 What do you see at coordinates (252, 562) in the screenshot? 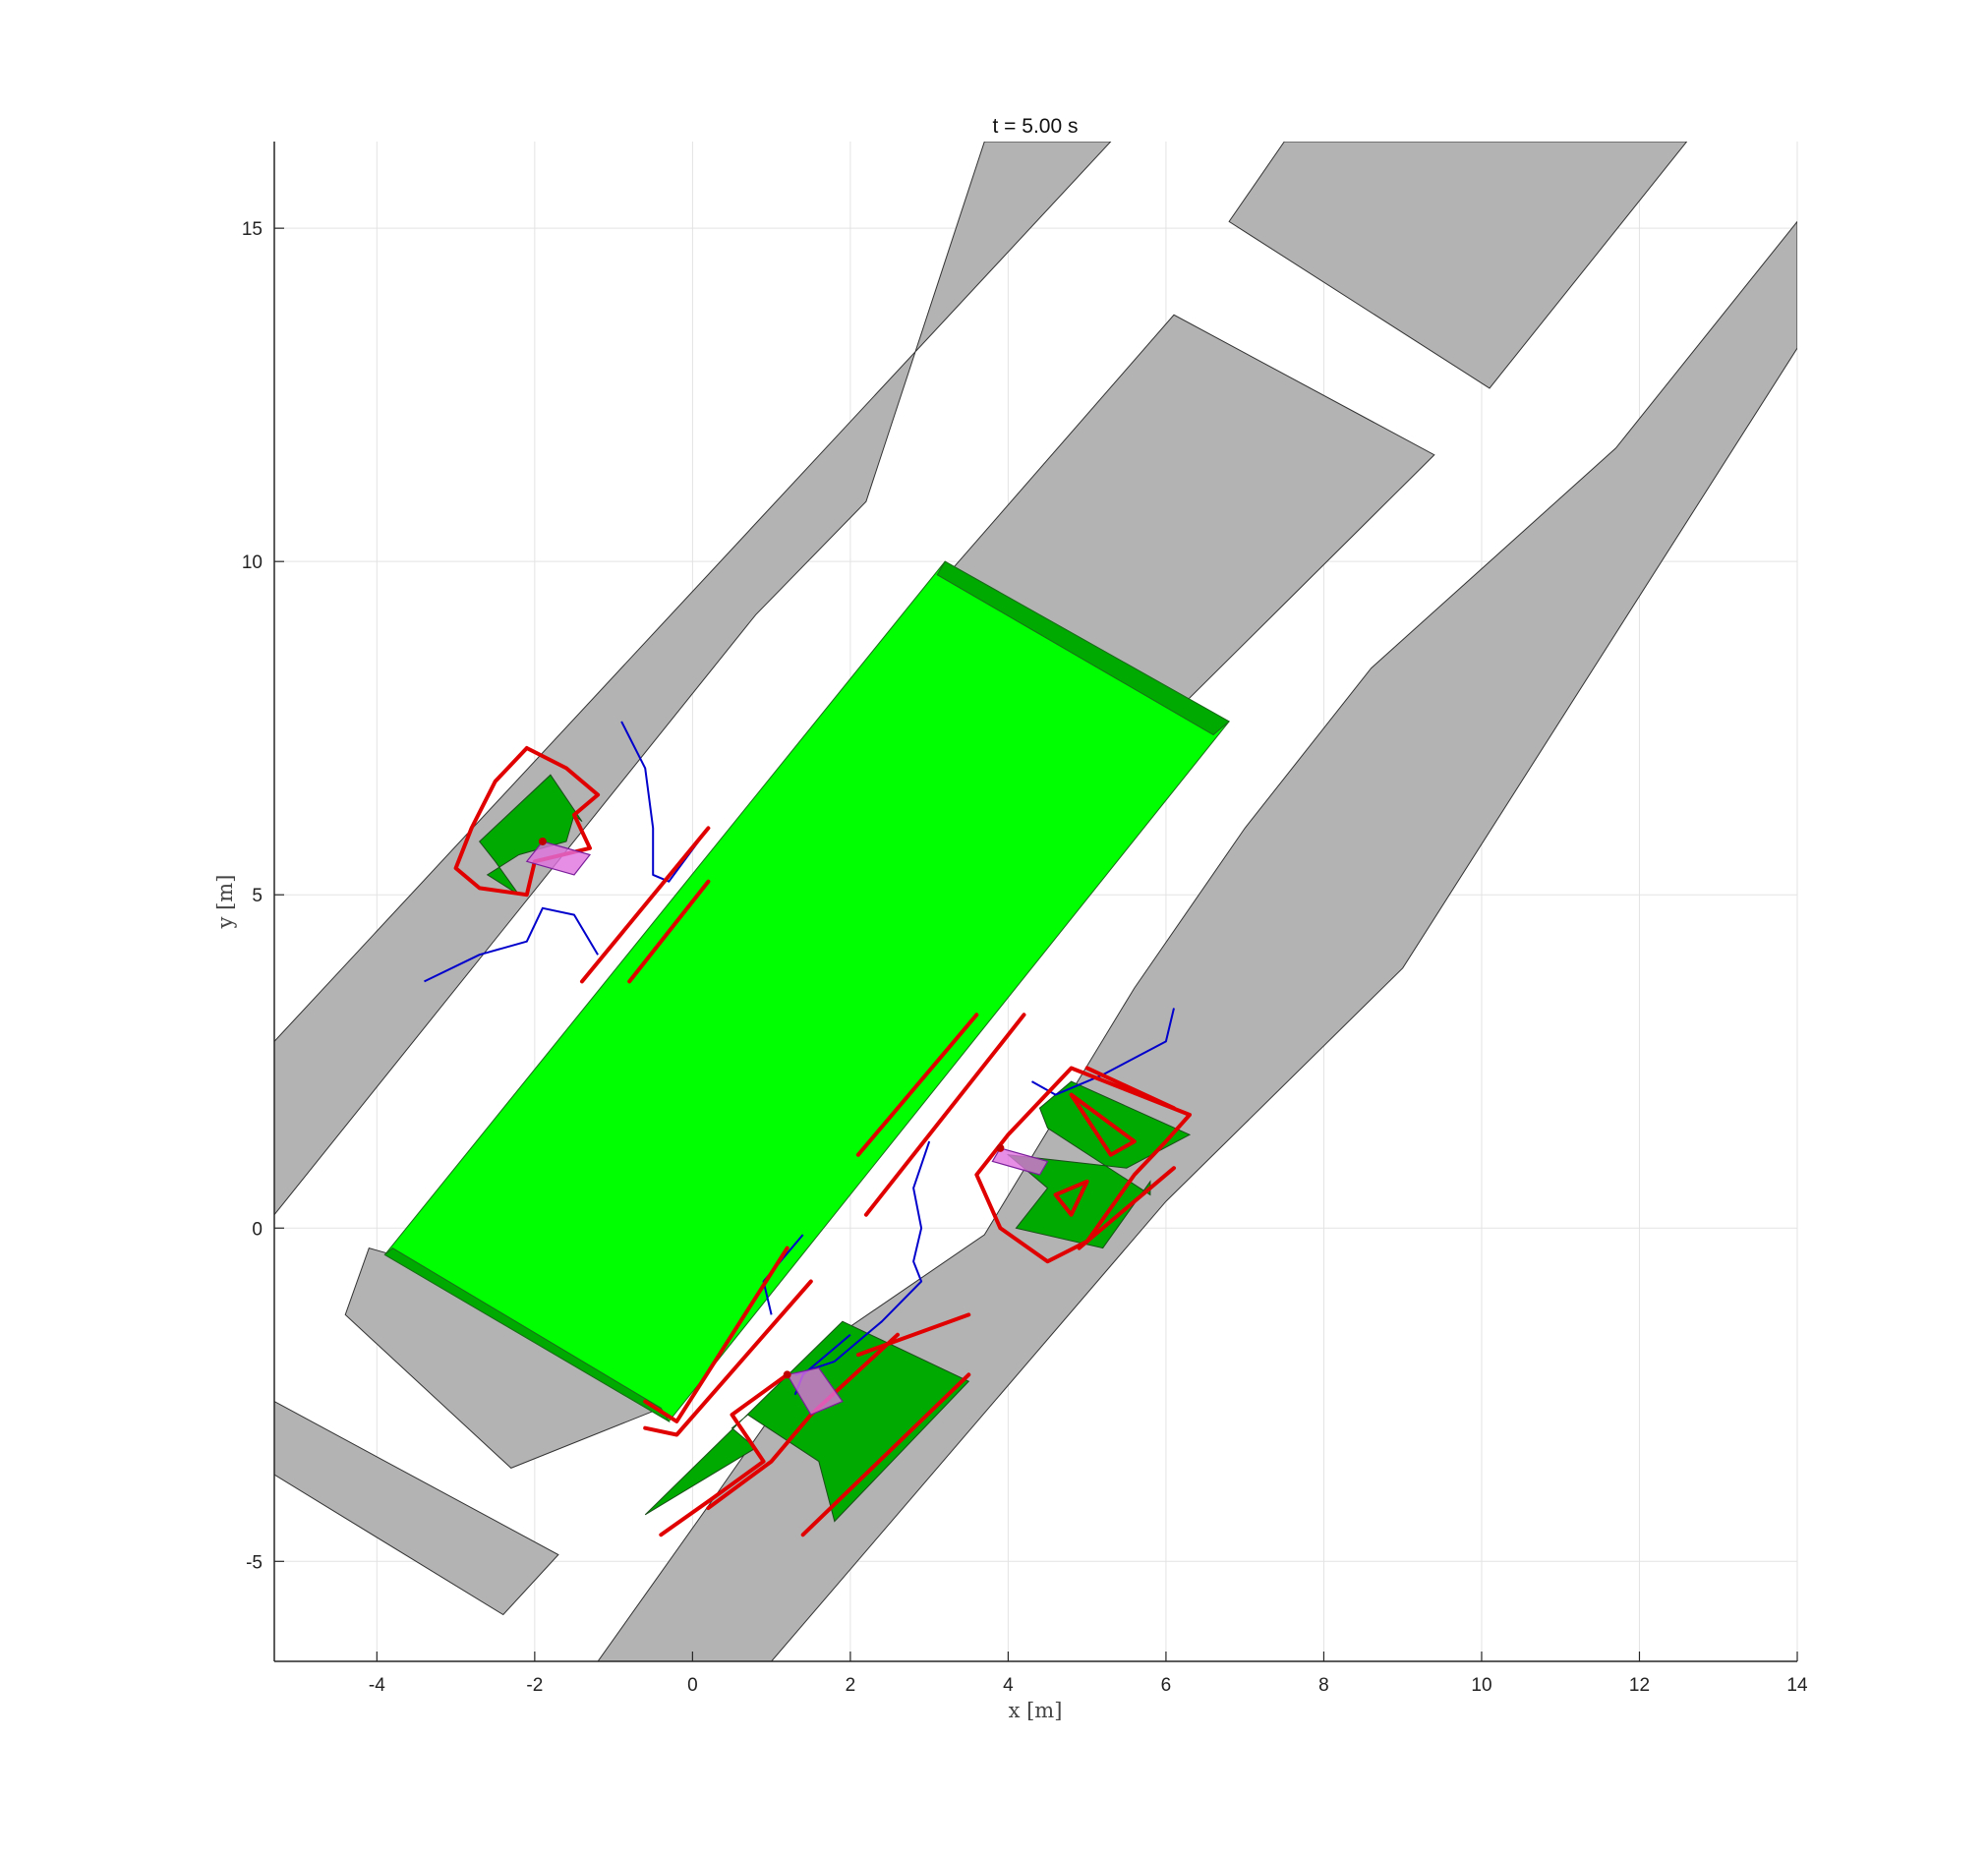
I see `y-tick-label-3: 10` at bounding box center [252, 562].